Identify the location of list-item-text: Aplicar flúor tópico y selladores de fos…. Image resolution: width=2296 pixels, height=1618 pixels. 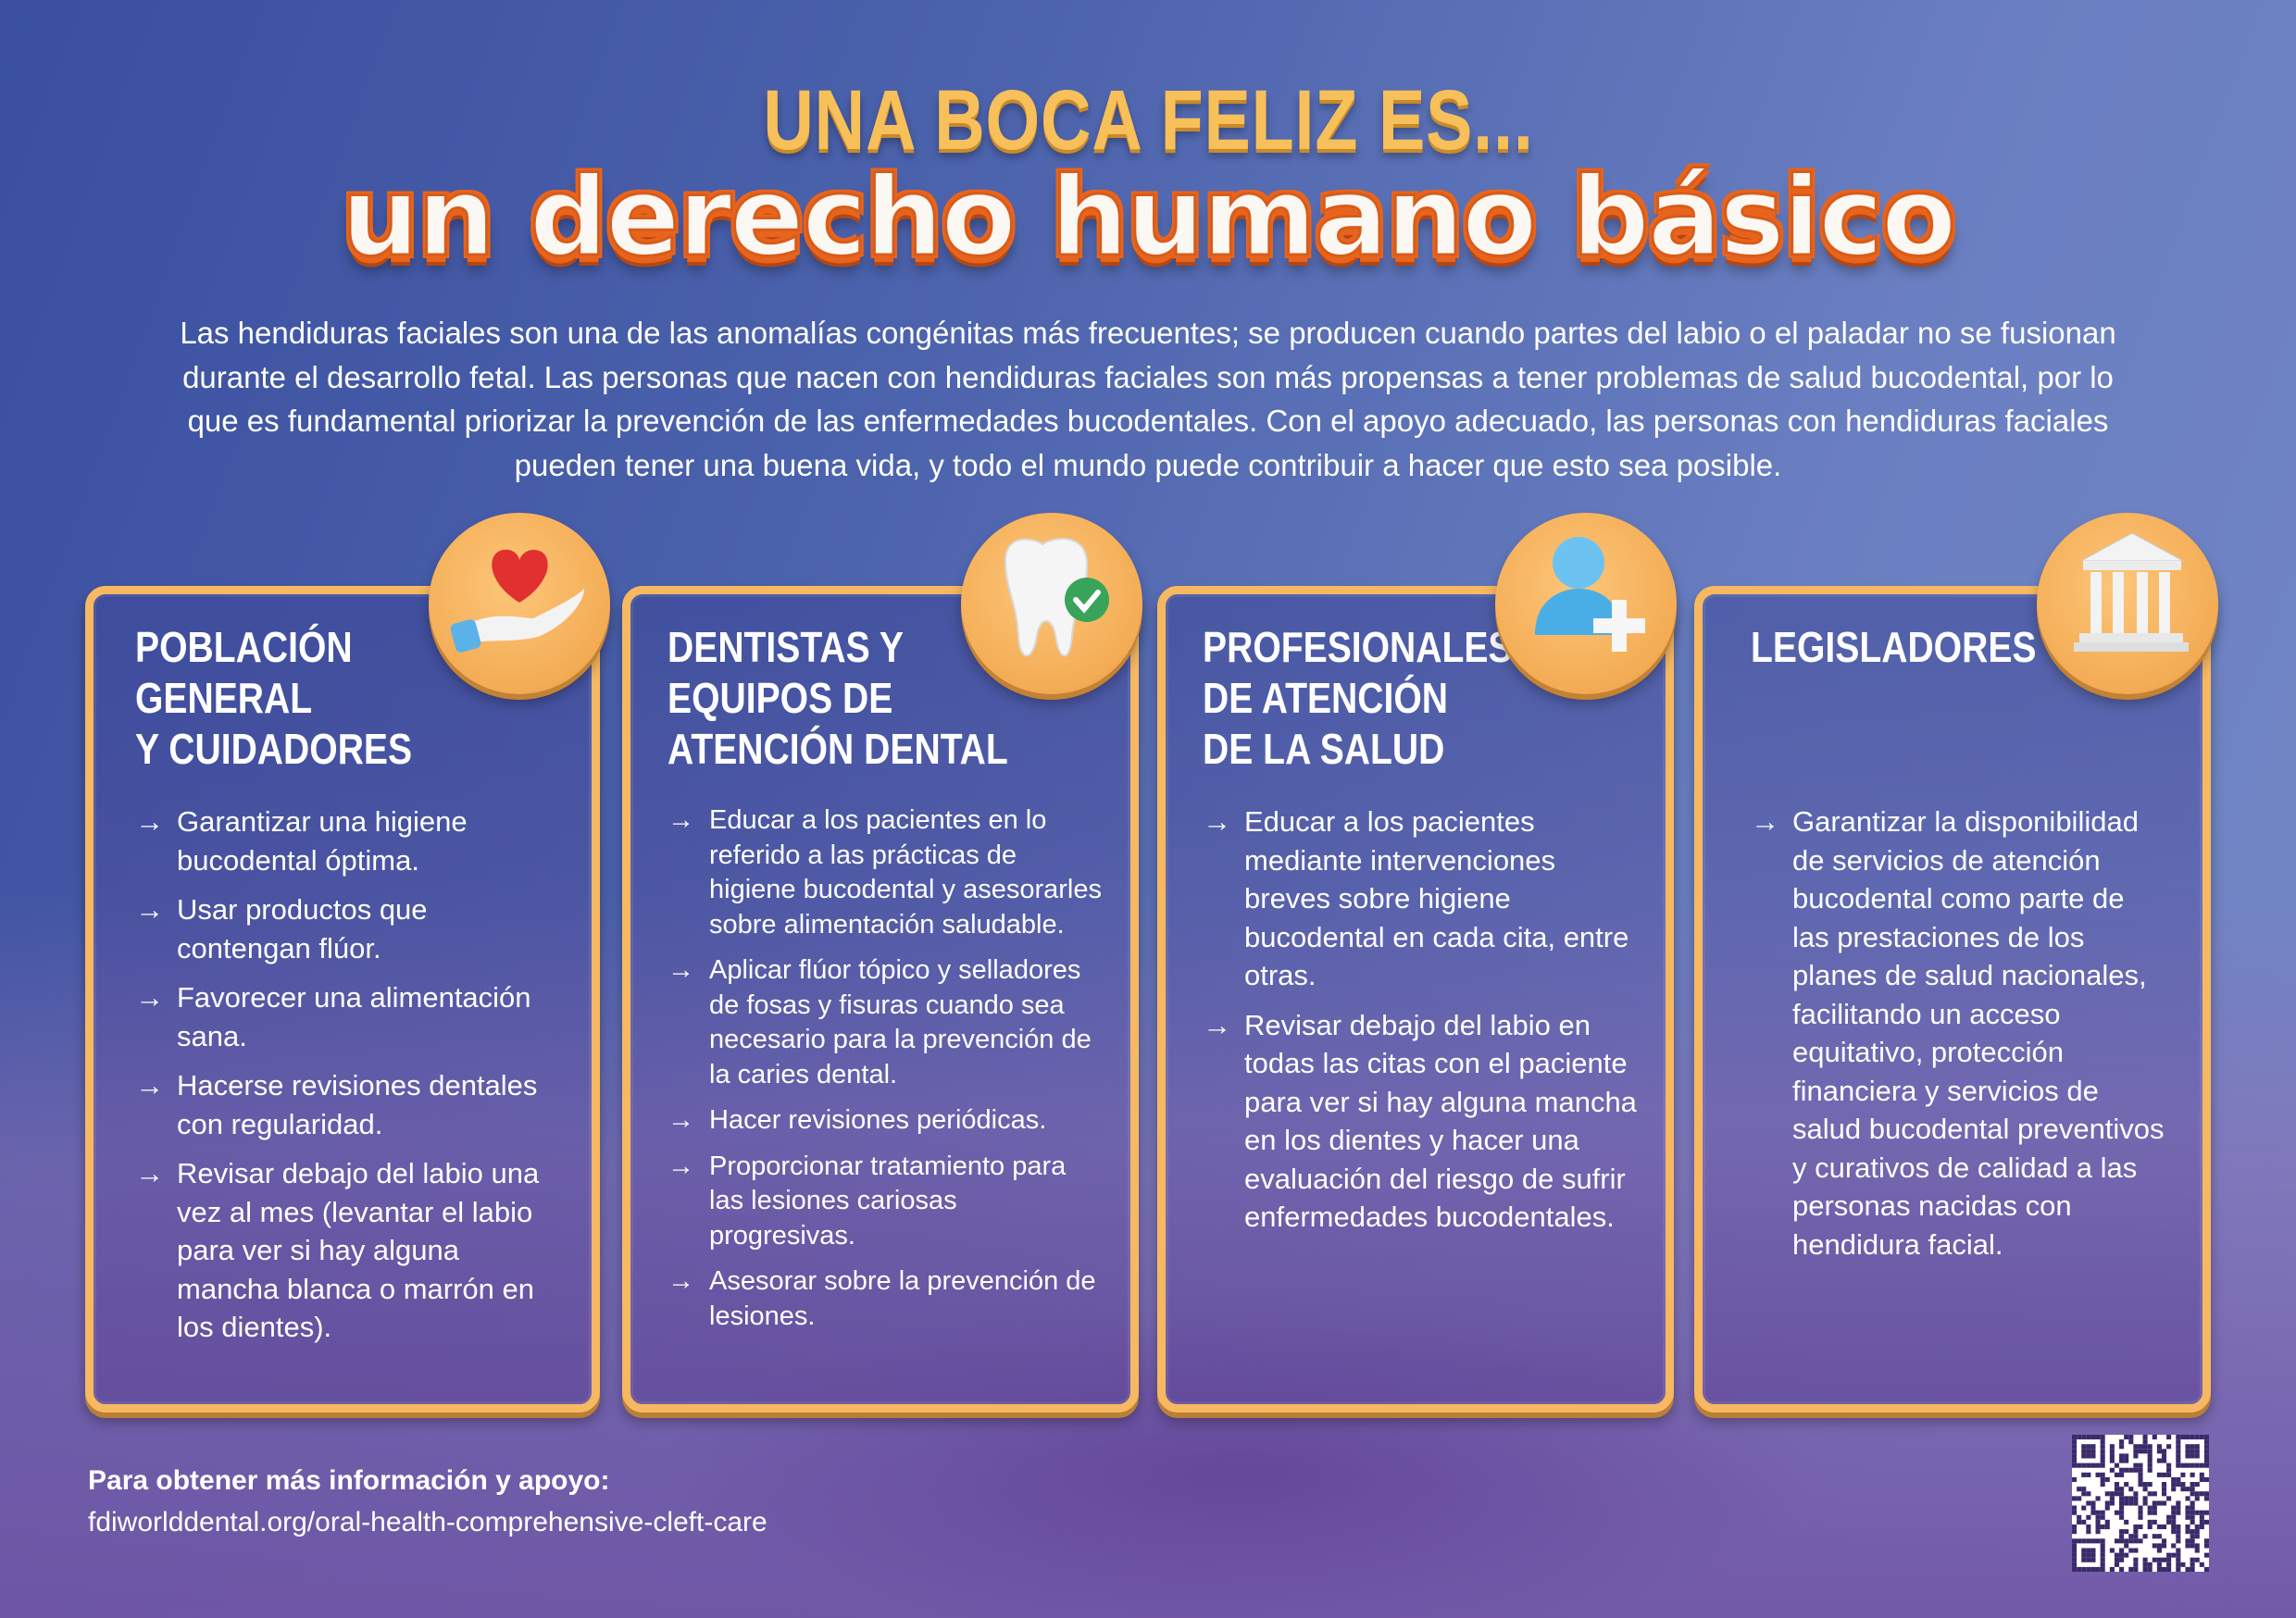
(900, 1022).